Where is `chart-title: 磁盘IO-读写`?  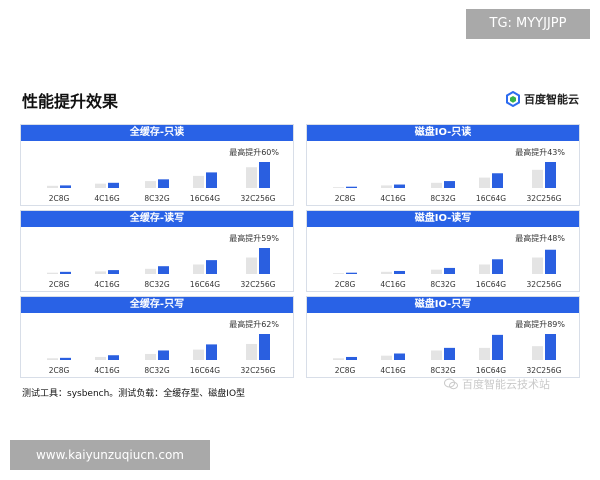
chart-title: 磁盘IO-读写 is located at coordinates (443, 219).